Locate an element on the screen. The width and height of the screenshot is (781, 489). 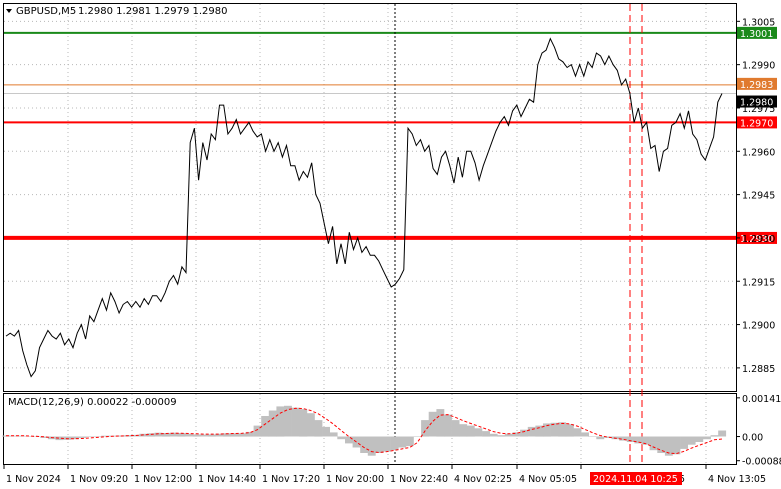
x-tick-label: 4 Nov 13:05 is located at coordinates (737, 479).